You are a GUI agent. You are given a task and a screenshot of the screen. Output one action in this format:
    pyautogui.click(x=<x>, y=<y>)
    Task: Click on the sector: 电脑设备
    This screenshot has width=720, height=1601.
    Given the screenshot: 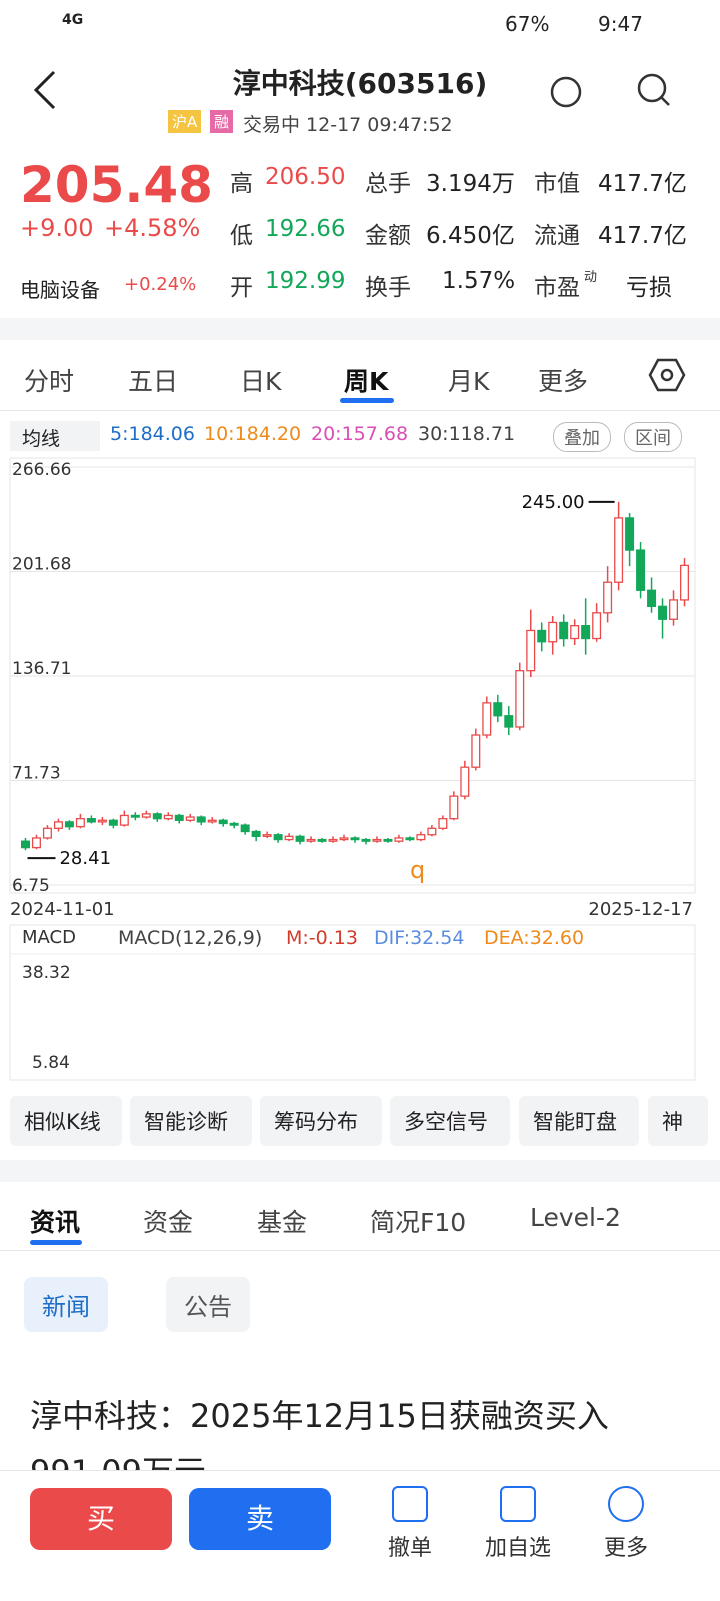 What is the action you would take?
    pyautogui.click(x=60, y=290)
    